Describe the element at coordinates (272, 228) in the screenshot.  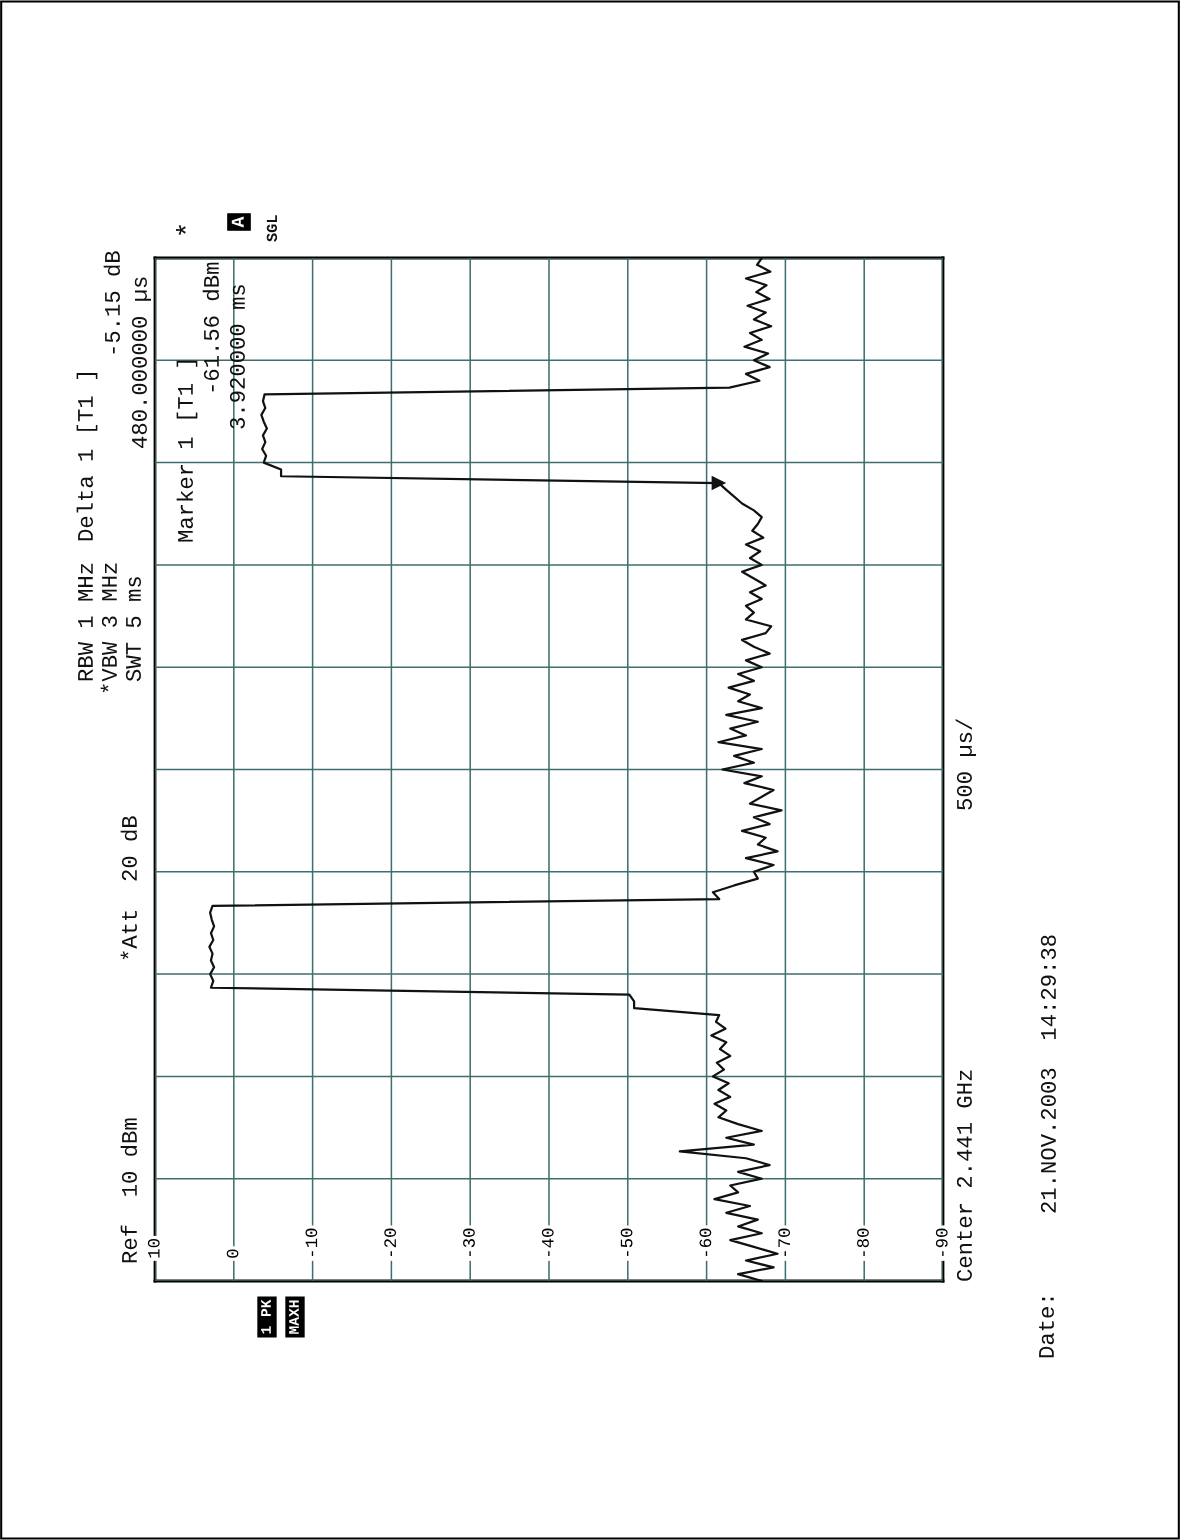
I see `text: SGL` at that location.